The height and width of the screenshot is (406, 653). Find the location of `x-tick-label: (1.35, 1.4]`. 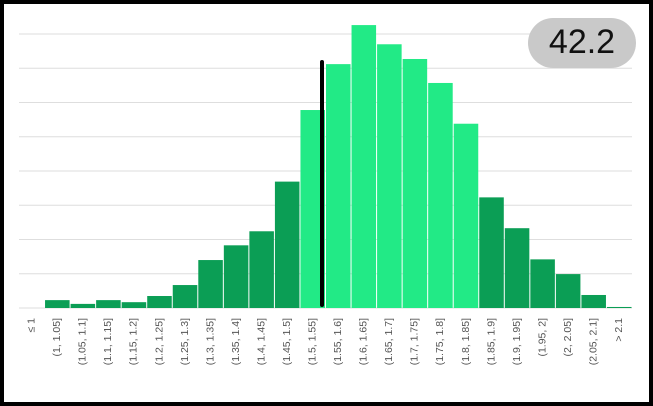

x-tick-label: (1.35, 1.4] is located at coordinates (236, 341).